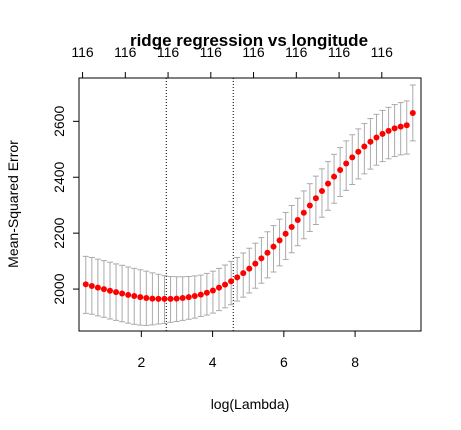  What do you see at coordinates (250, 404) in the screenshot?
I see `x-axis-label: log(Lambda)` at bounding box center [250, 404].